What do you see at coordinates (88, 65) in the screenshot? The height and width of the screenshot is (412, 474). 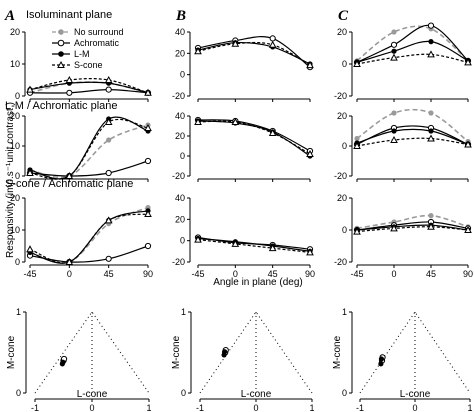 I see `legend-label-s-cone: S-cone` at bounding box center [88, 65].